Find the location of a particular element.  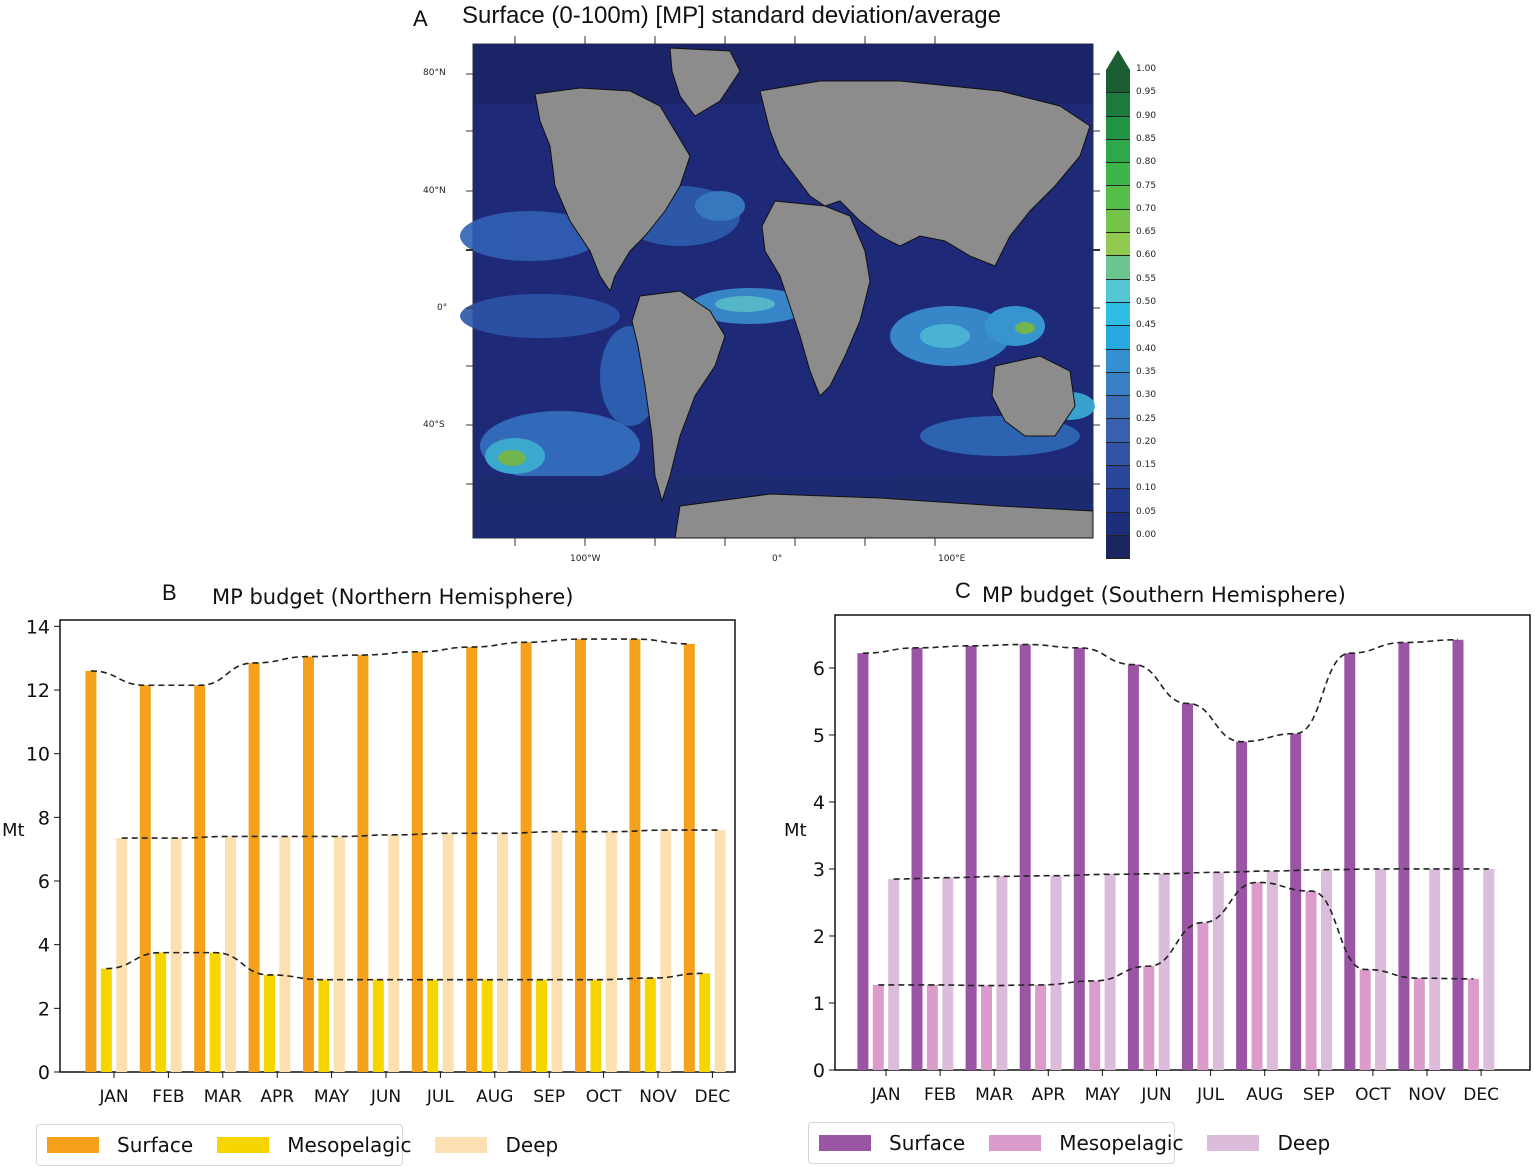

colorbar-label: 0.75 is located at coordinates (1146, 185).